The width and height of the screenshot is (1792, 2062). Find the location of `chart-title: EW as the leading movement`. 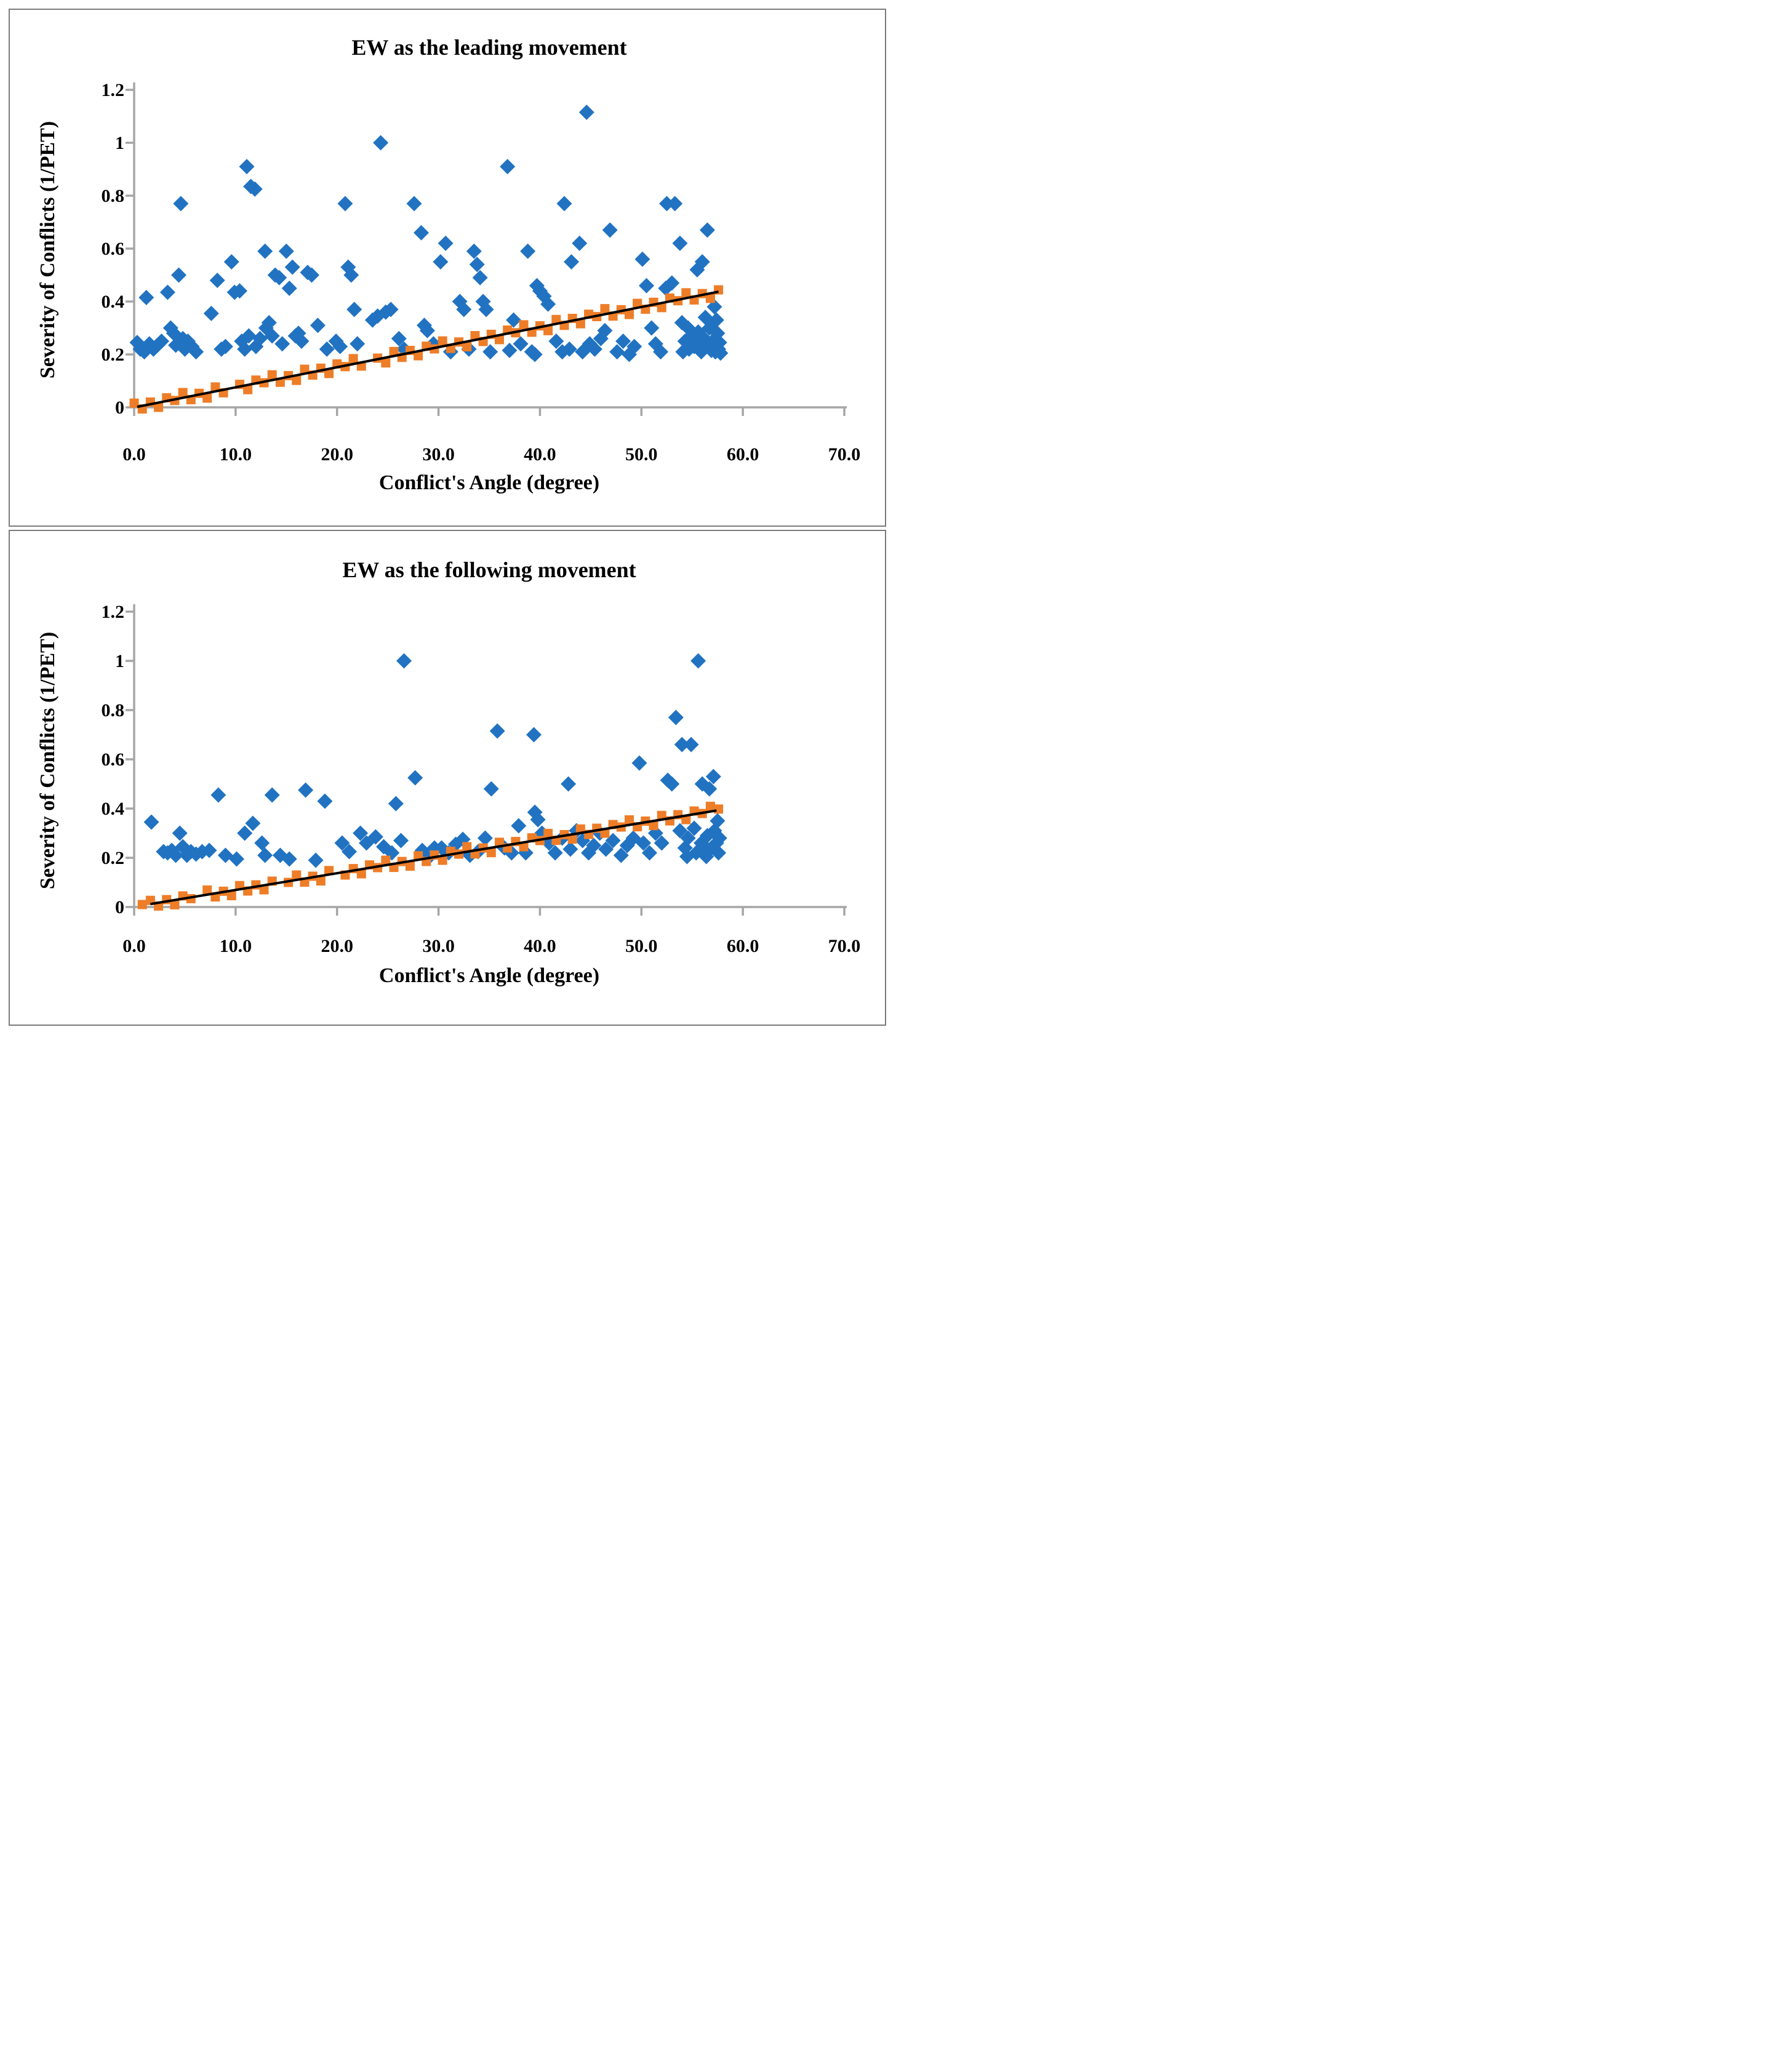

chart-title: EW as the leading movement is located at coordinates (489, 47).